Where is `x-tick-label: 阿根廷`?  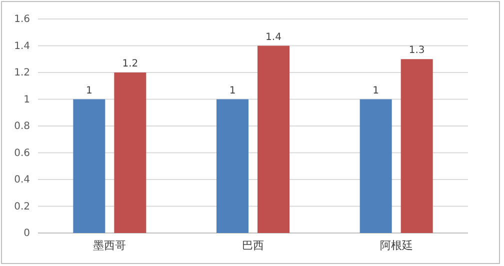
x-tick-label: 阿根廷 is located at coordinates (396, 245).